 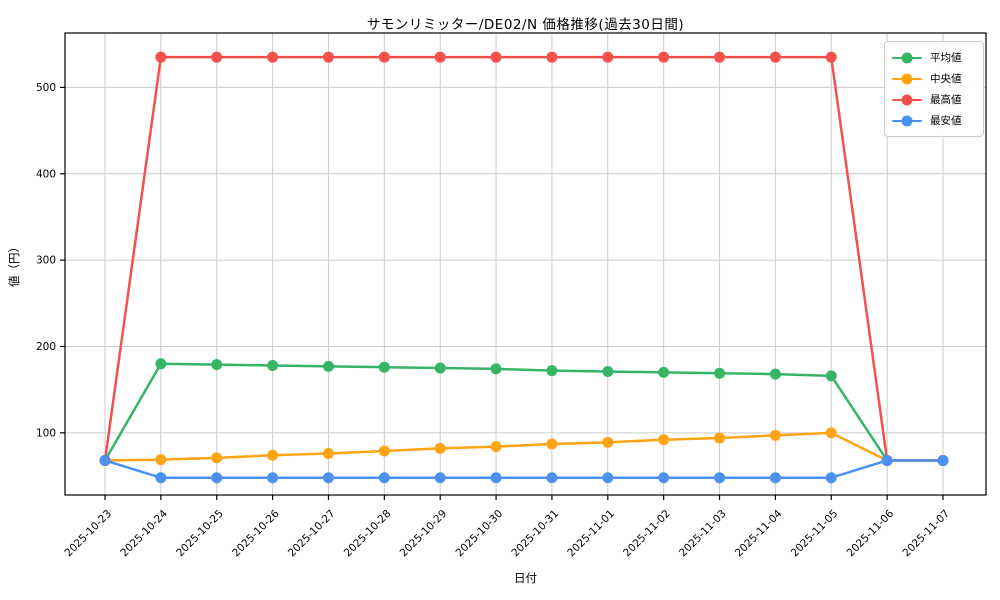 I want to click on y-axis-label: 値（円）, so click(x=14, y=264).